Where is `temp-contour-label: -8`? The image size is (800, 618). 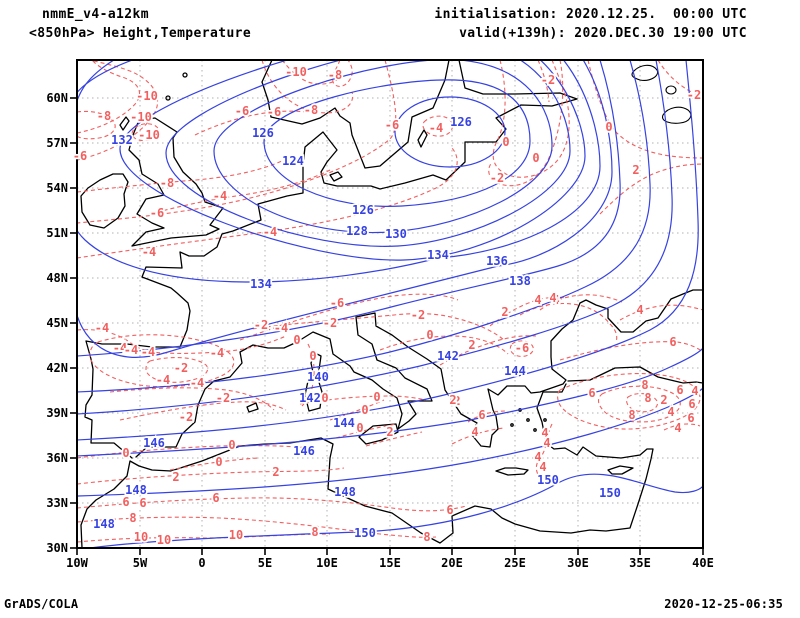
temp-contour-label: -8 is located at coordinates (335, 75).